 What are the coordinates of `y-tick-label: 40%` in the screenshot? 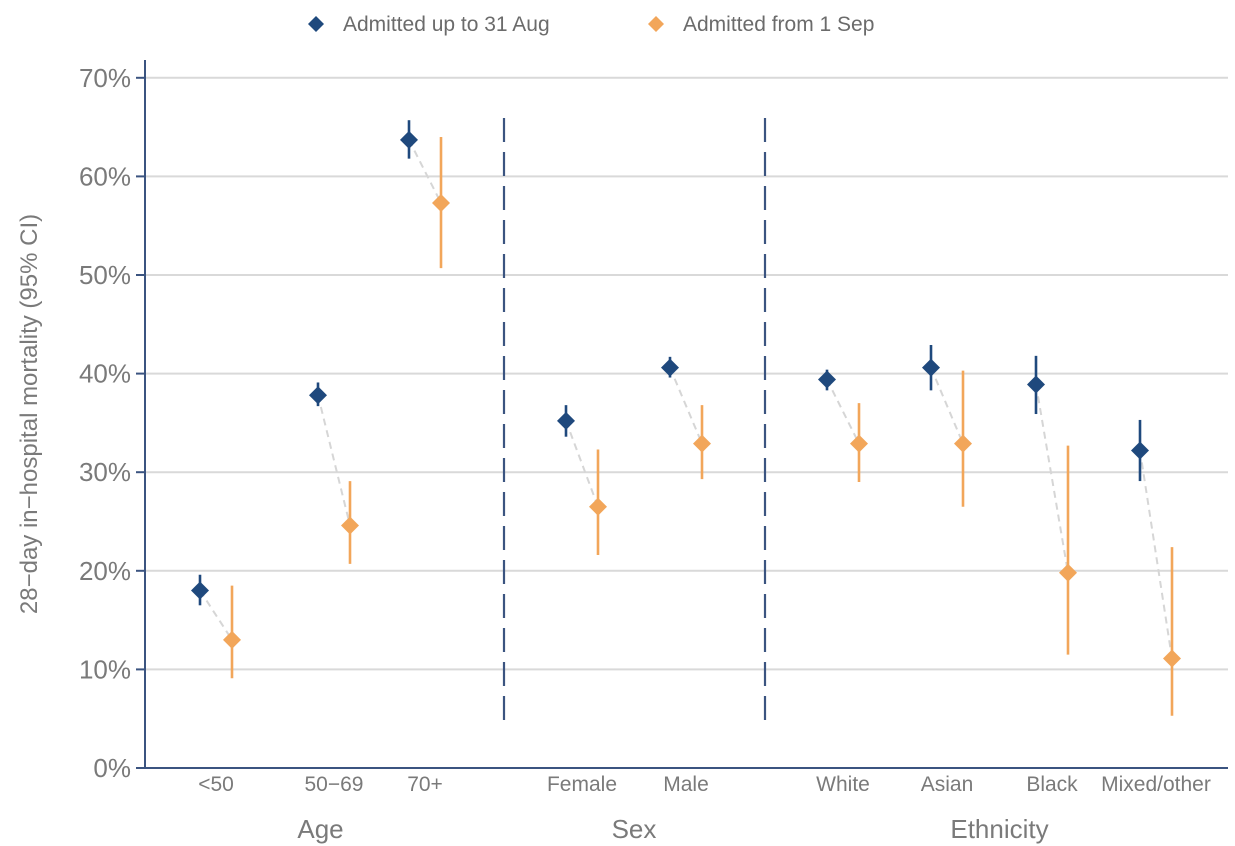 It's located at (105, 374).